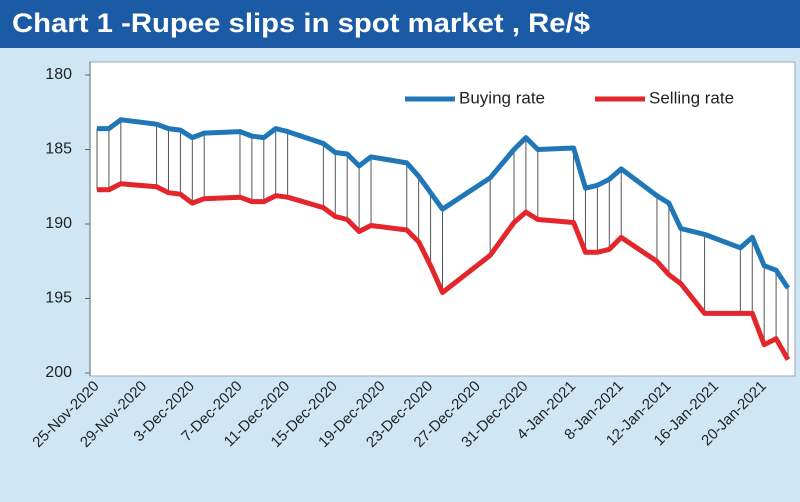 The height and width of the screenshot is (502, 800). I want to click on legend-label: Selling rate, so click(691, 97).